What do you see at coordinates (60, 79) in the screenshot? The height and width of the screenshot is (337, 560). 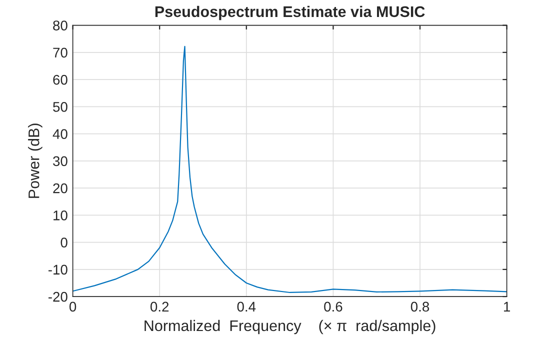 I see `y-tick-label: 60` at bounding box center [60, 79].